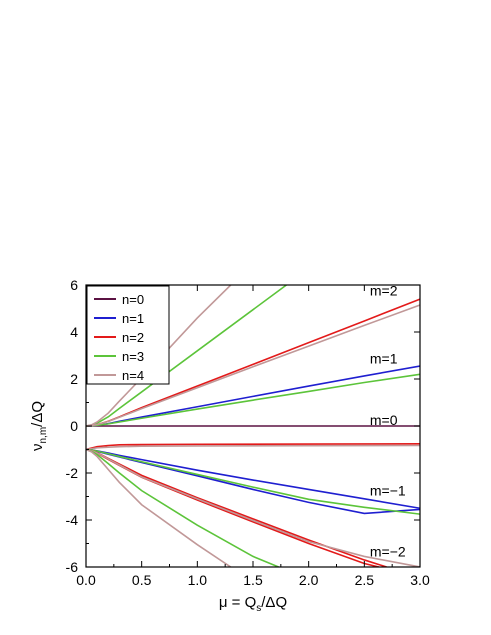 Image resolution: width=491 pixels, height=635 pixels. Describe the element at coordinates (37, 448) in the screenshot. I see `y-axis-label-main: ν` at that location.